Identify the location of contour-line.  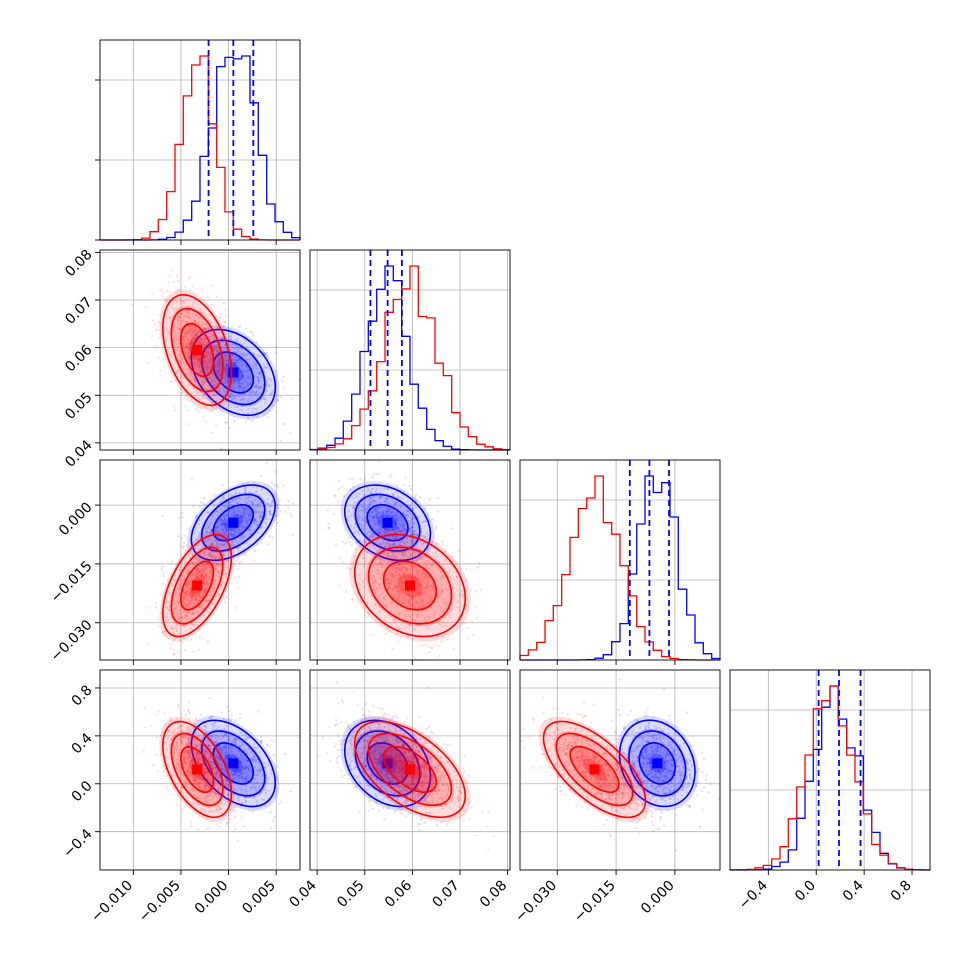
(387, 522).